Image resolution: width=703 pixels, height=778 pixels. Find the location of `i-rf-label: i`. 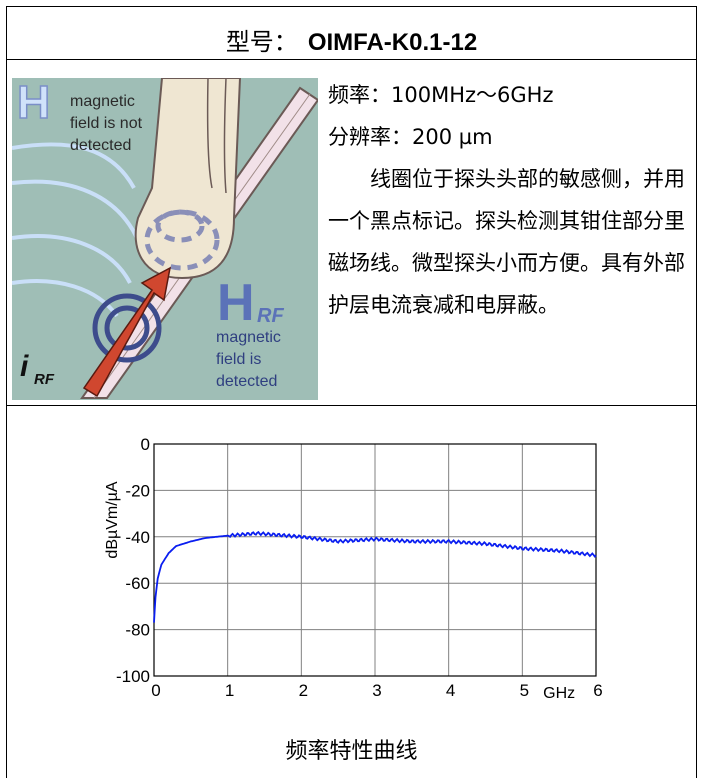

i-rf-label: i is located at coordinates (24, 366).